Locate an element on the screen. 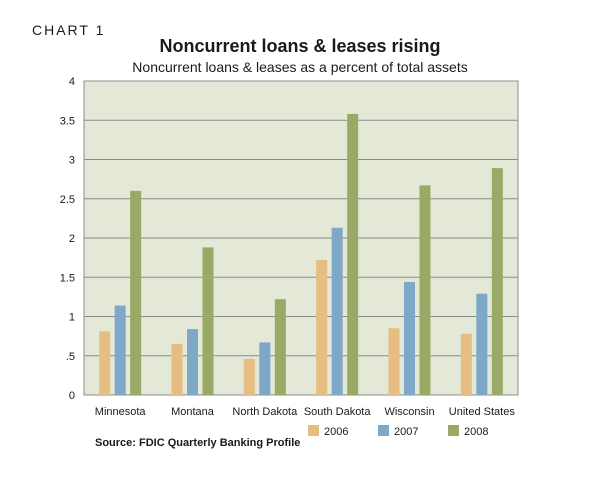 This screenshot has height=479, width=600. y-tick-label: 3.5 is located at coordinates (67, 121).